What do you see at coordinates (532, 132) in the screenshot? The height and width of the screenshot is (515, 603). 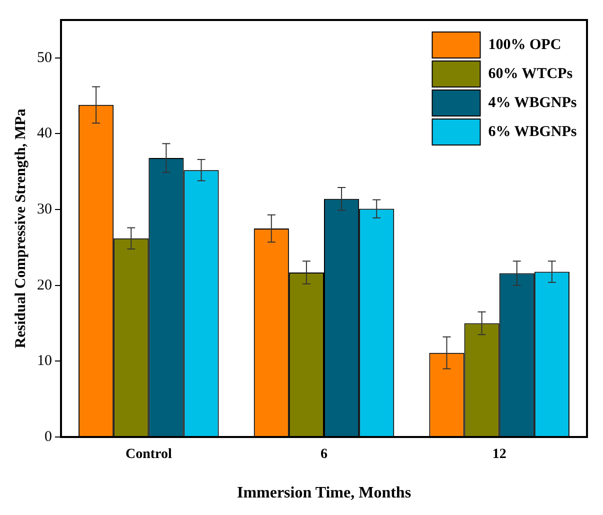 I see `legend-label: 6% WBGNPs` at bounding box center [532, 132].